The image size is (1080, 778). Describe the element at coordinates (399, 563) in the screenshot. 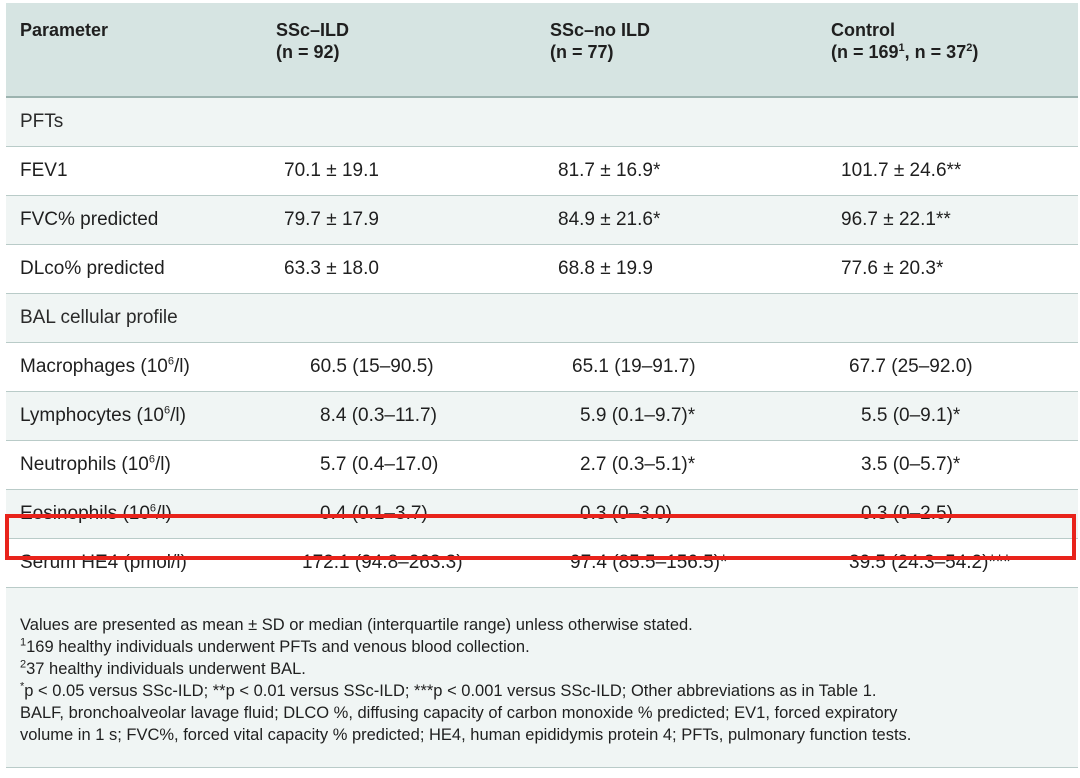

I see `row-ssc-ild-value: 172.1 (94.8–263.3)` at that location.